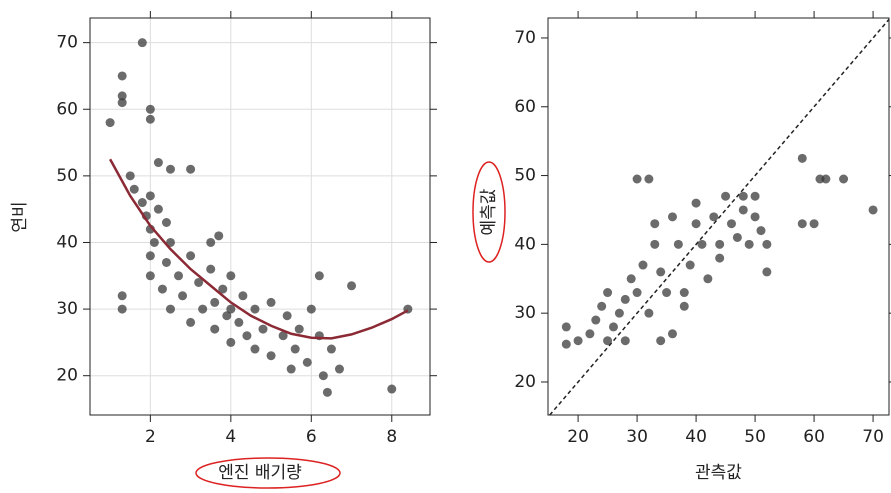  What do you see at coordinates (150, 437) in the screenshot?
I see `x-tick-label: 2` at bounding box center [150, 437].